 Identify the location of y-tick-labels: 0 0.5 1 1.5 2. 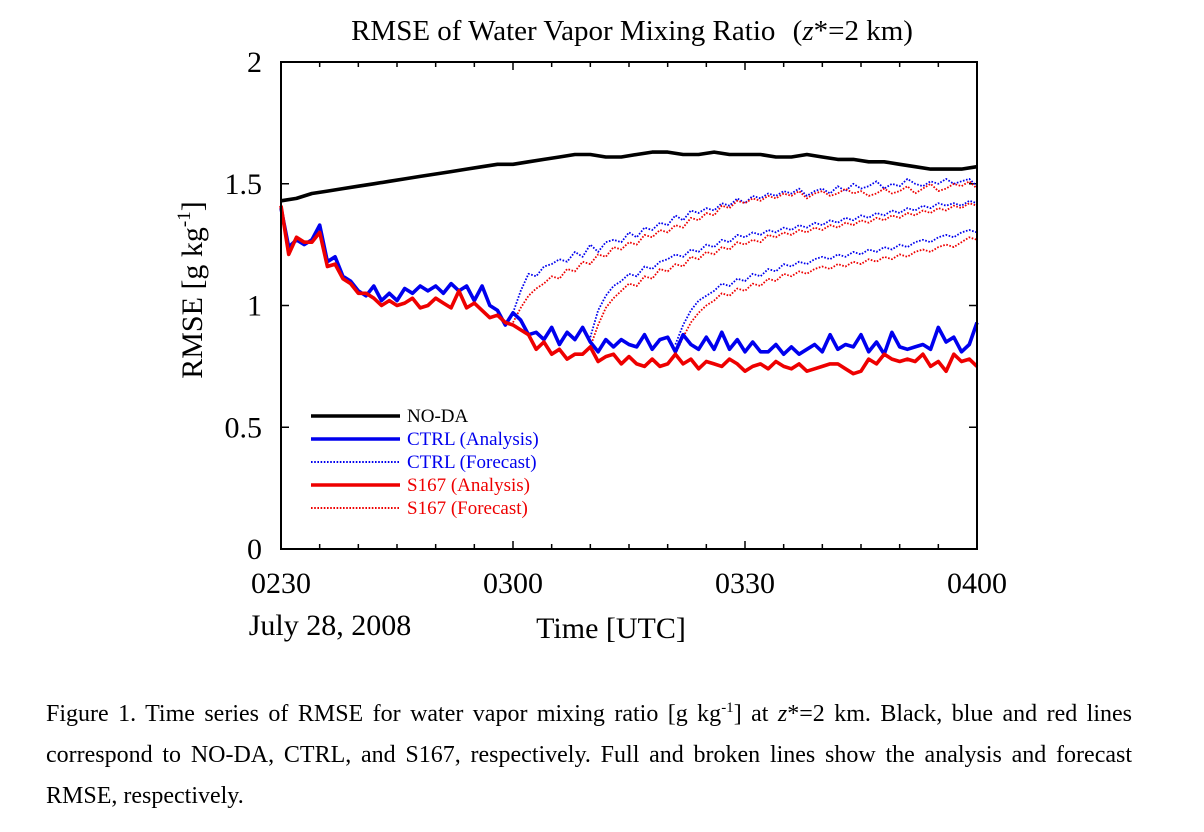
(244, 306).